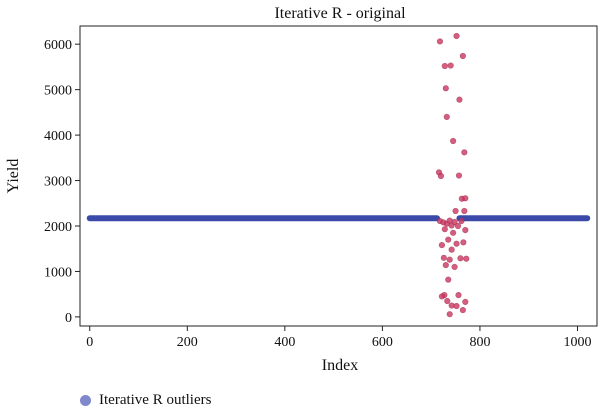 Image resolution: width=600 pixels, height=413 pixels. Describe the element at coordinates (58, 45) in the screenshot. I see `y-tick-label: 6000` at that location.